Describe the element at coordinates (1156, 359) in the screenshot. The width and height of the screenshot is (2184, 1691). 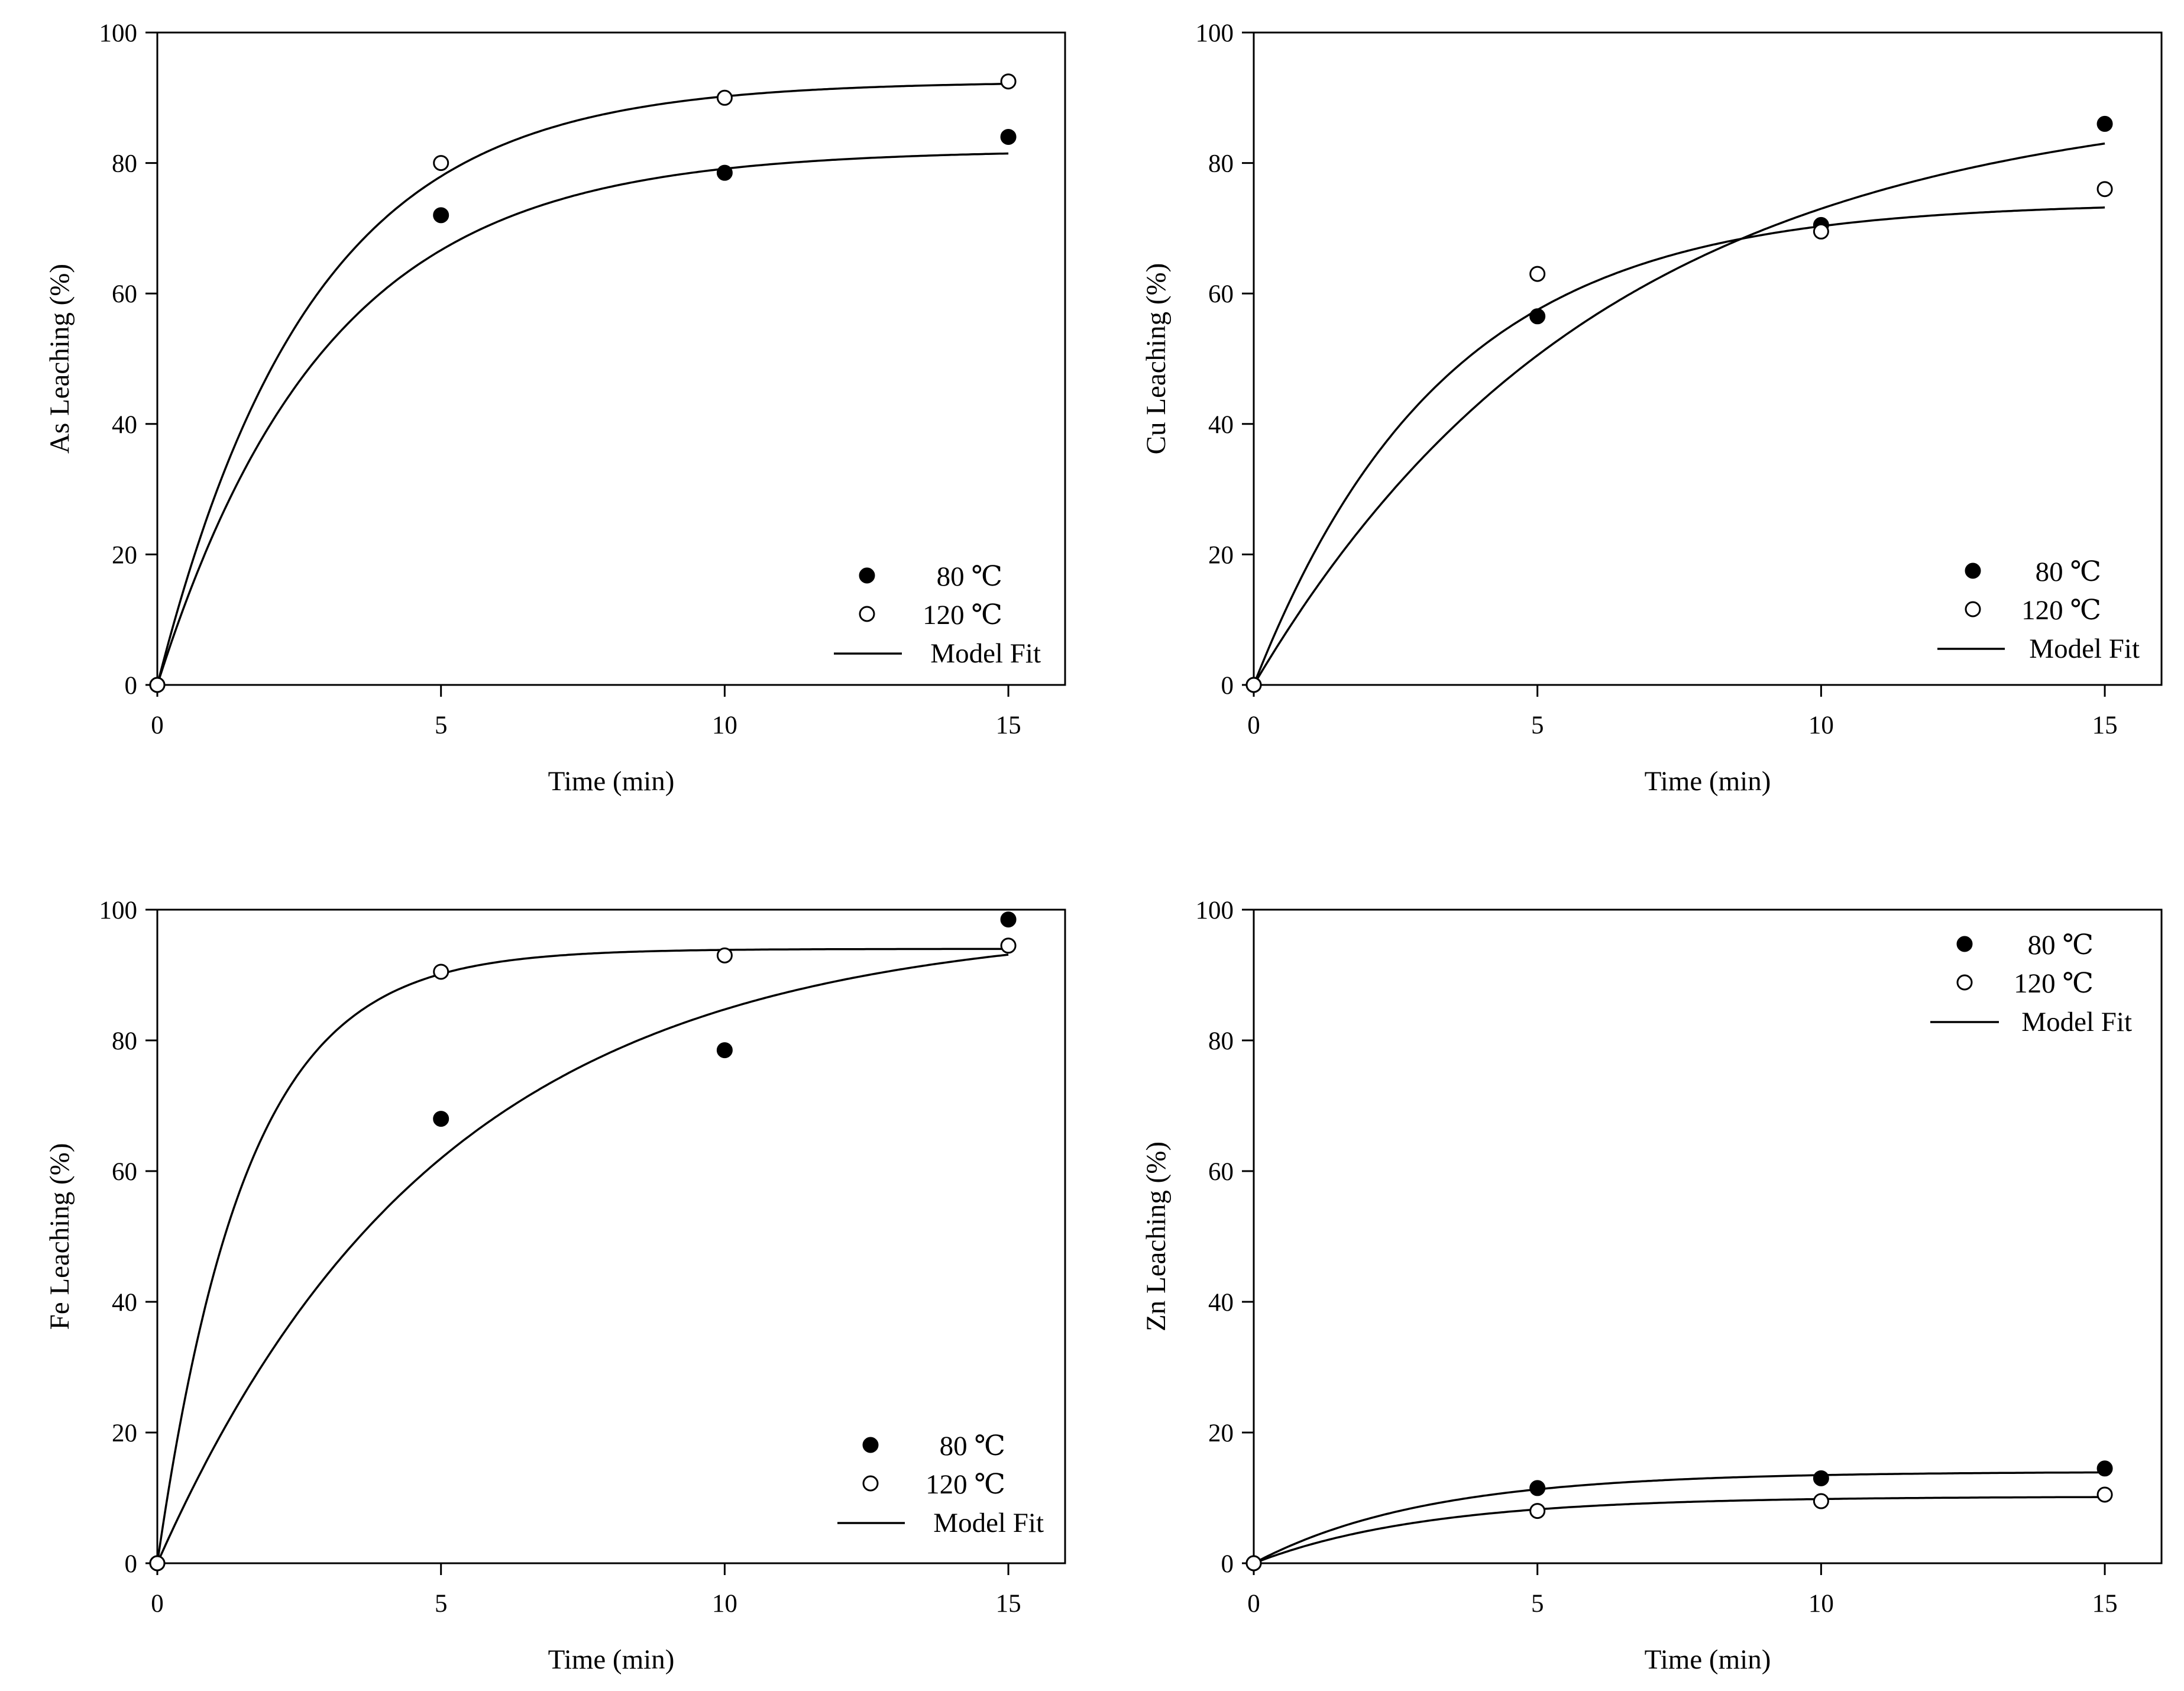
I see `y-axis-label: Cu Leaching (%)` at that location.